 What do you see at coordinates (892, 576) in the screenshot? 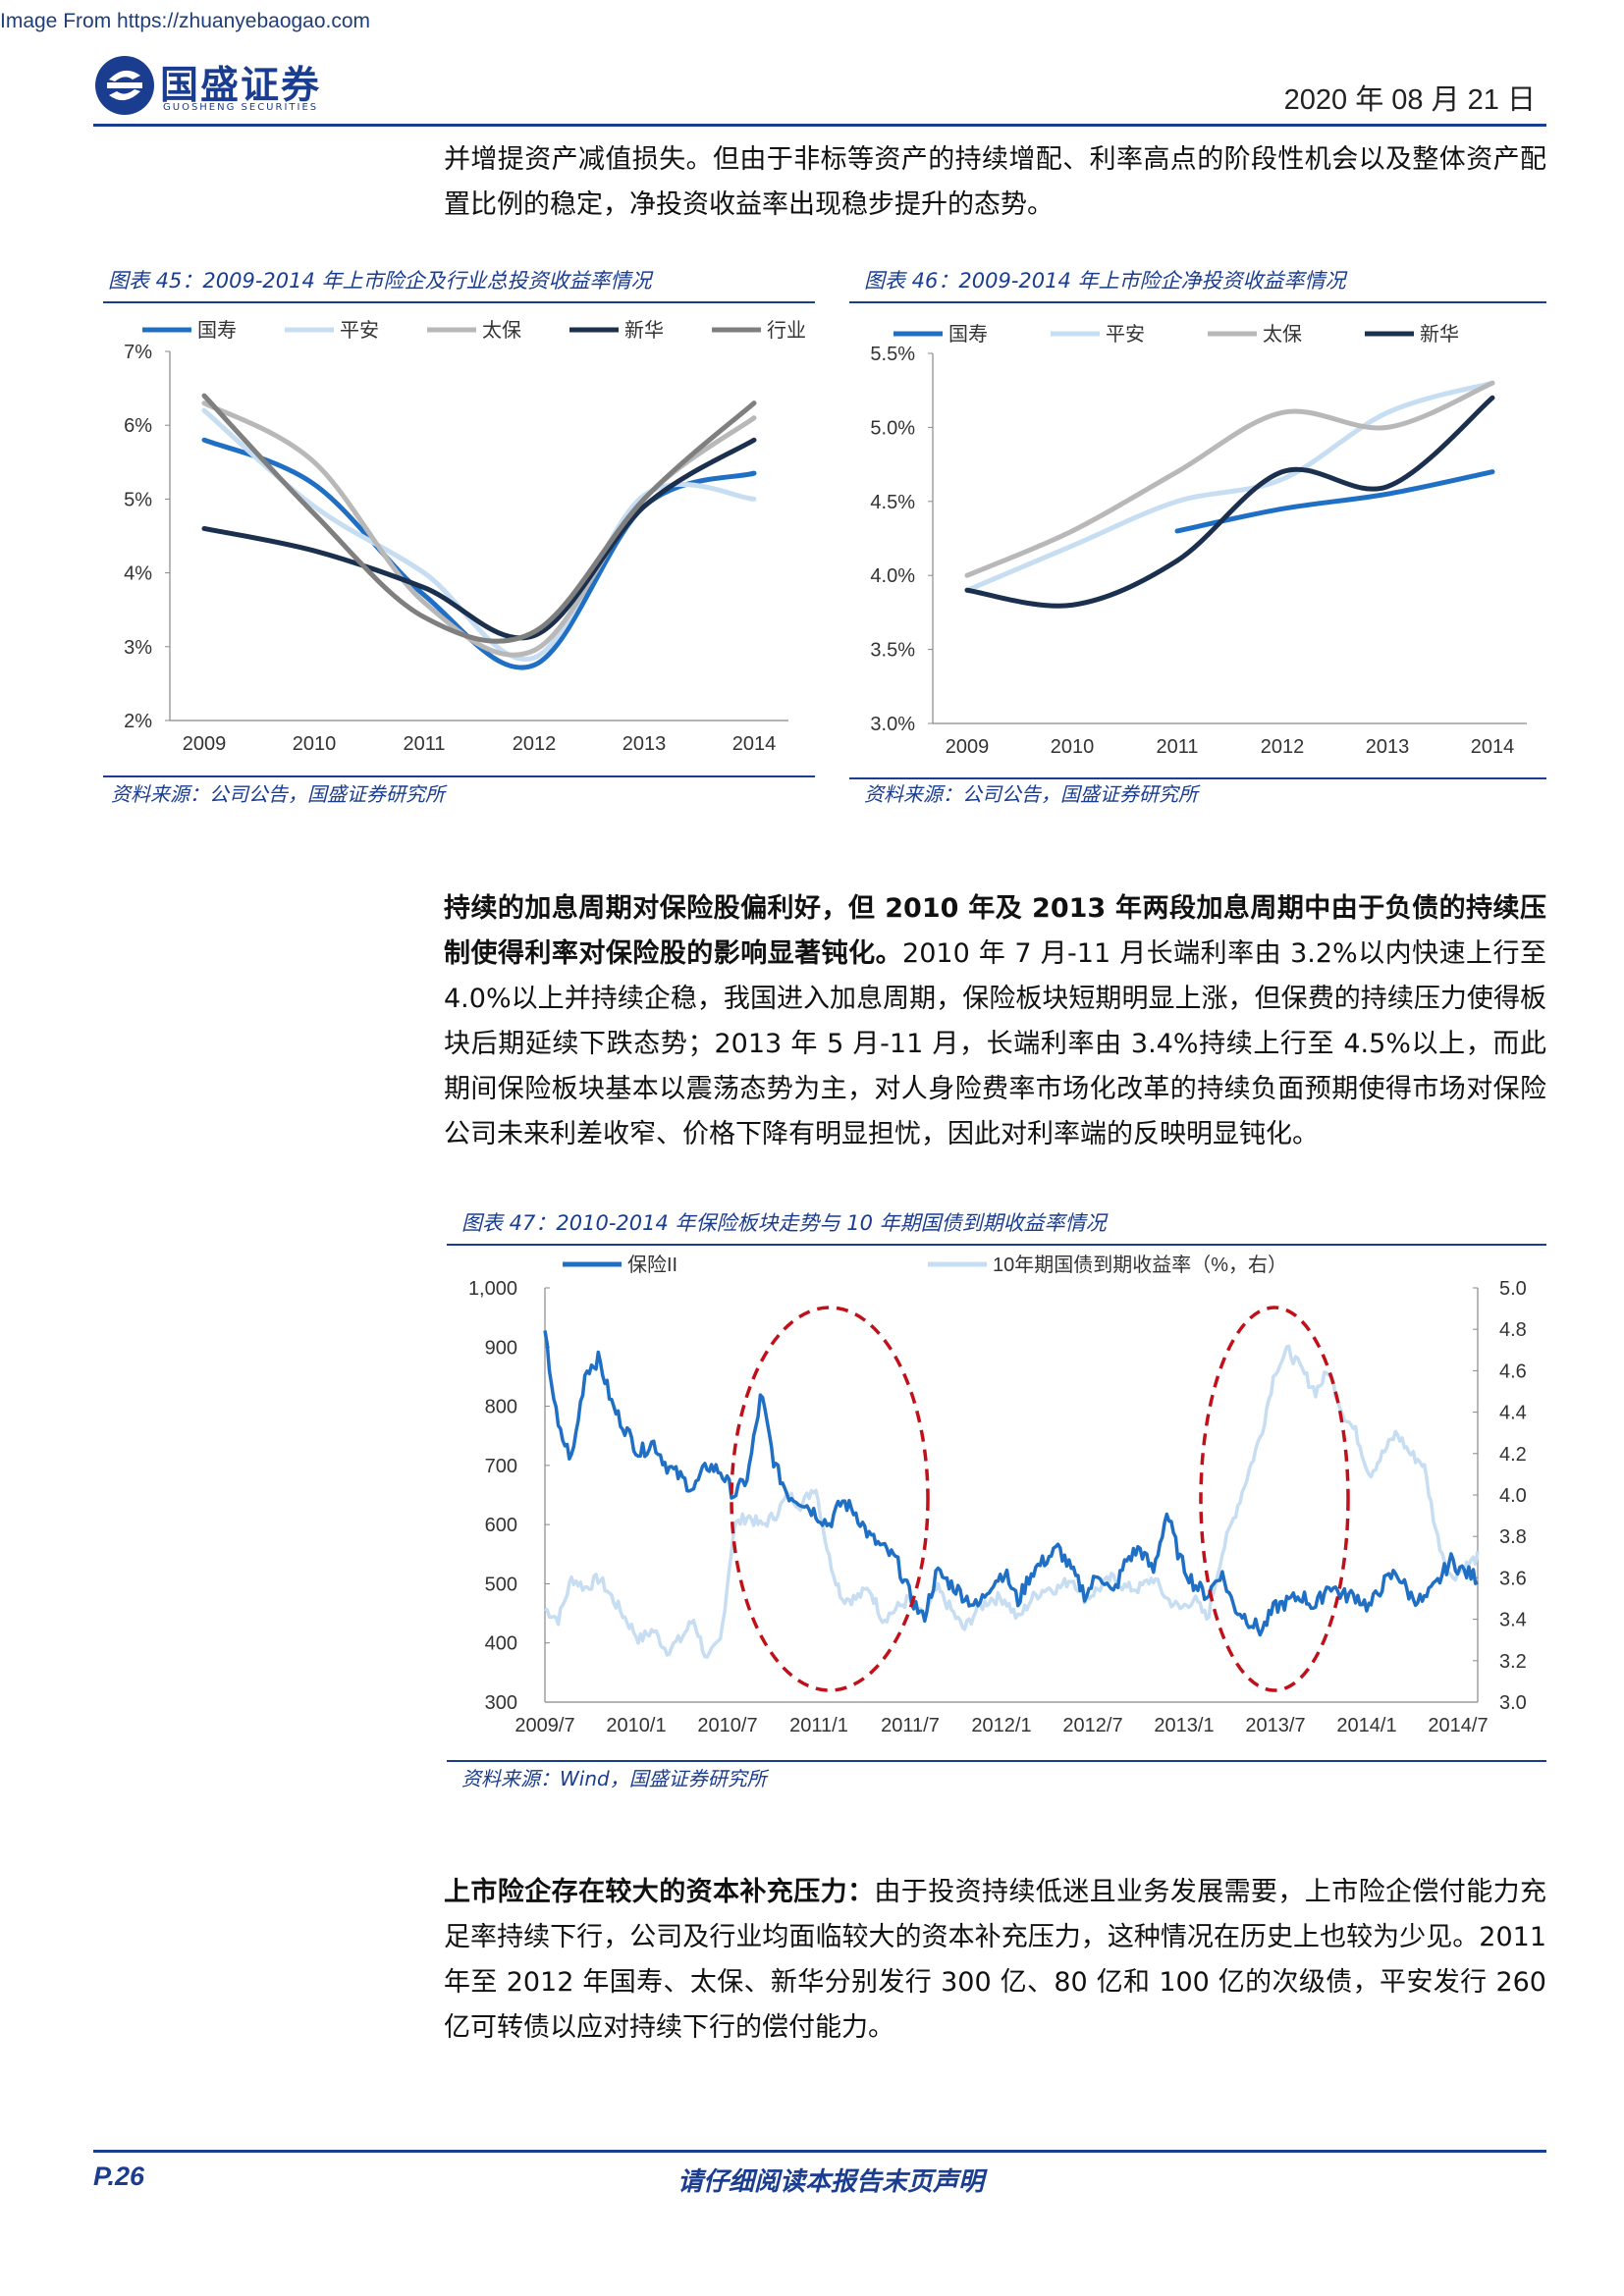
I see `y-tick-label: 4.0%` at bounding box center [892, 576].